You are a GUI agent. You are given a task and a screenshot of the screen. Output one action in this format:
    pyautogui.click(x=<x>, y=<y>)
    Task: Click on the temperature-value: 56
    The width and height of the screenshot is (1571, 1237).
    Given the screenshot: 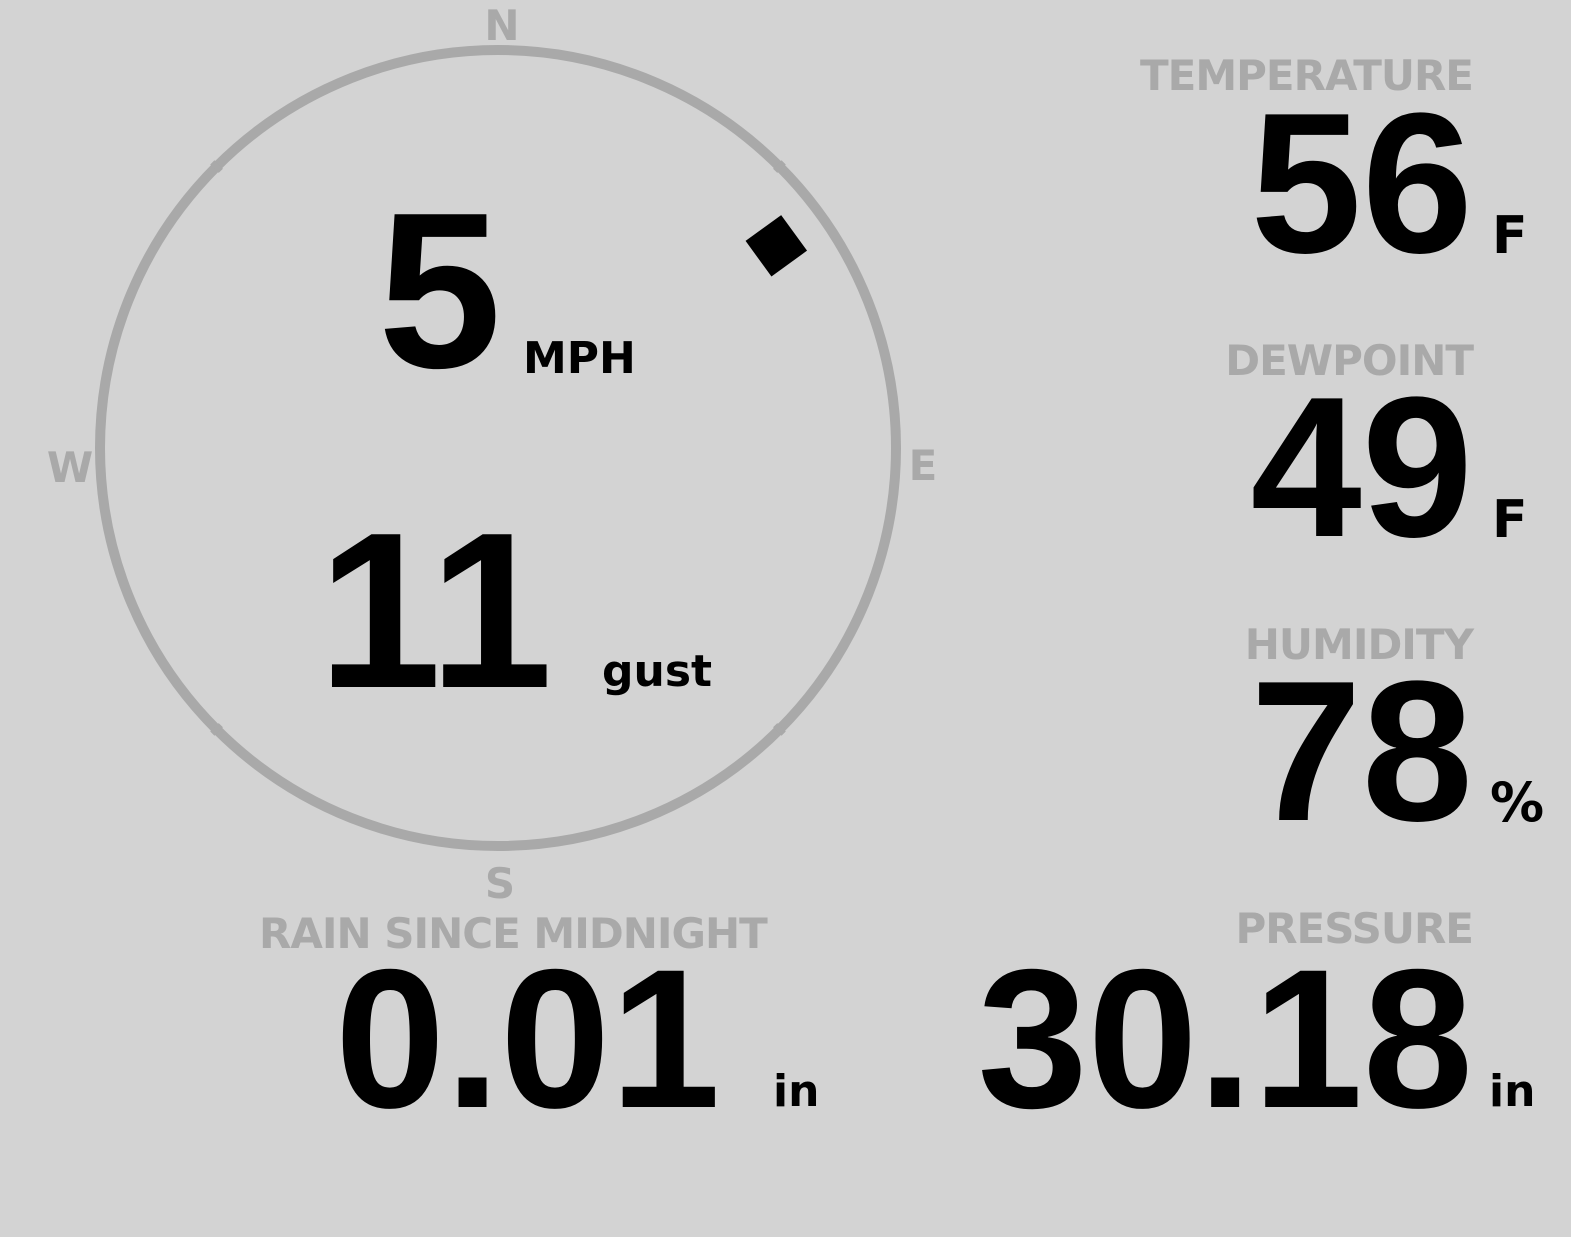 What is the action you would take?
    pyautogui.click(x=1361, y=183)
    